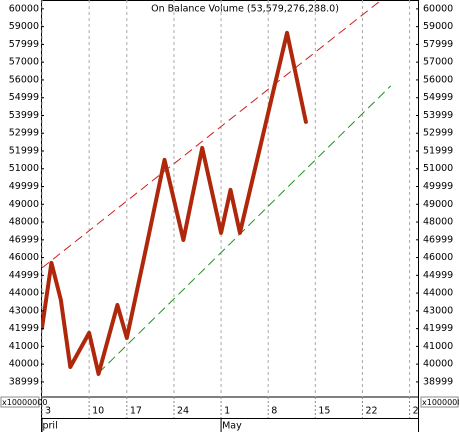 The image size is (459, 432). I want to click on x-tick-label: 10, so click(98, 411).